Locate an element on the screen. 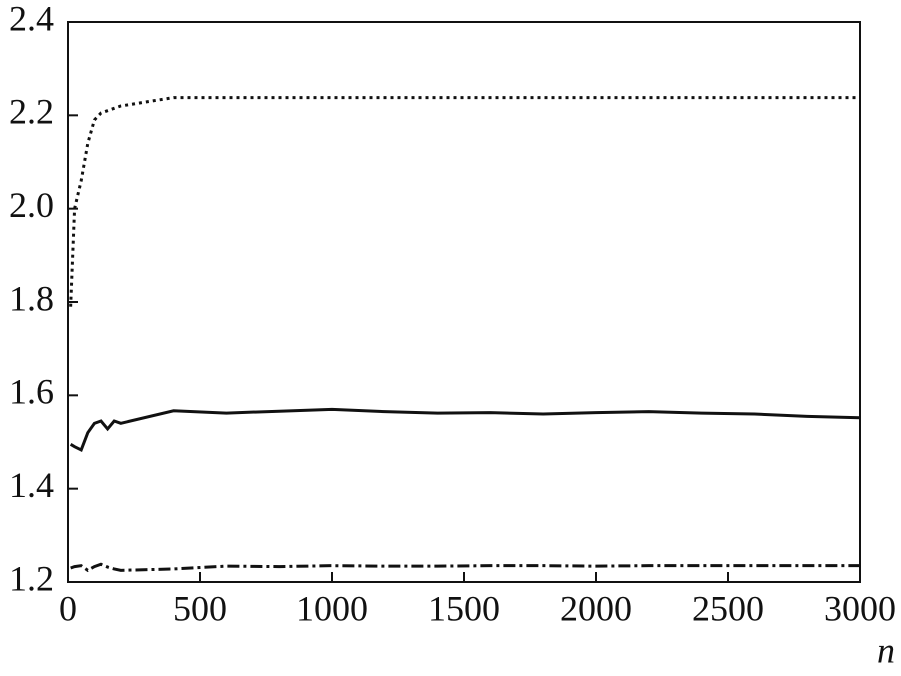 The image size is (901, 676). x-tick-label: 2000 is located at coordinates (596, 608).